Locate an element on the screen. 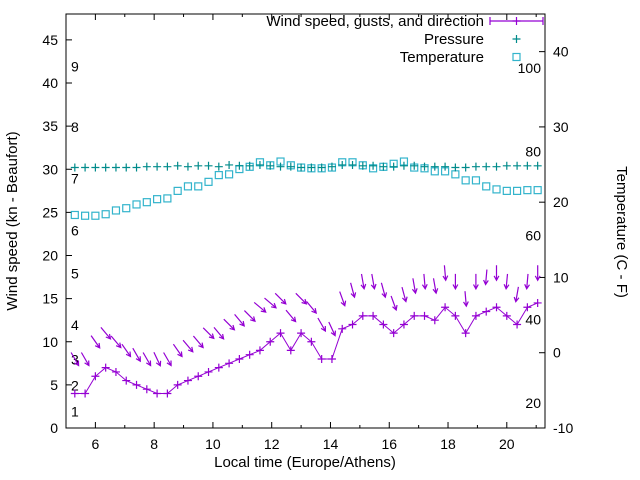  y-right-tick-label: 20 is located at coordinates (561, 202).